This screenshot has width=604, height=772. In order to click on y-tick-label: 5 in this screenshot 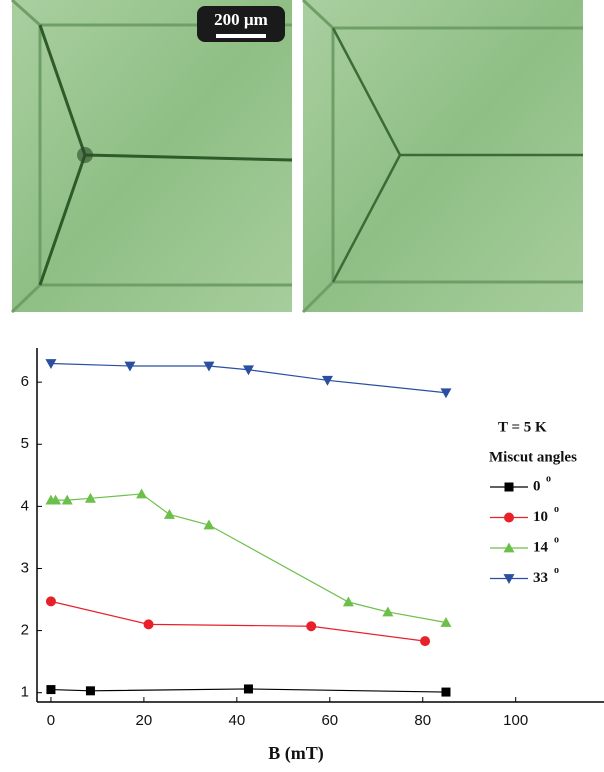, I will do `click(25, 443)`.